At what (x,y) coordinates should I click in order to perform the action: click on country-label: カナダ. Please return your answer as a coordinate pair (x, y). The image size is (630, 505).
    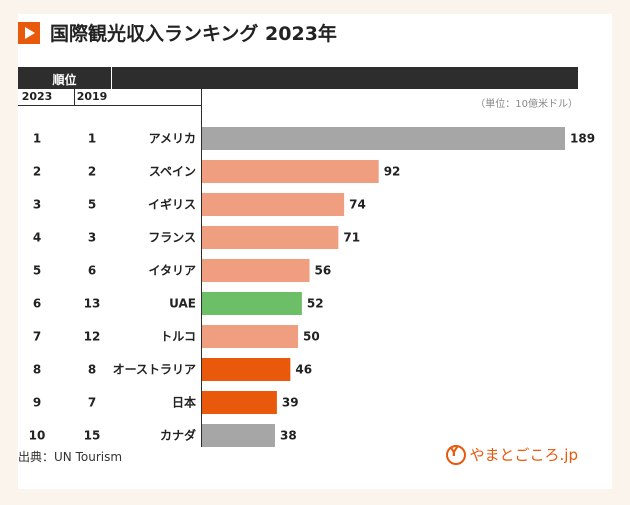
    Looking at the image, I should click on (178, 435).